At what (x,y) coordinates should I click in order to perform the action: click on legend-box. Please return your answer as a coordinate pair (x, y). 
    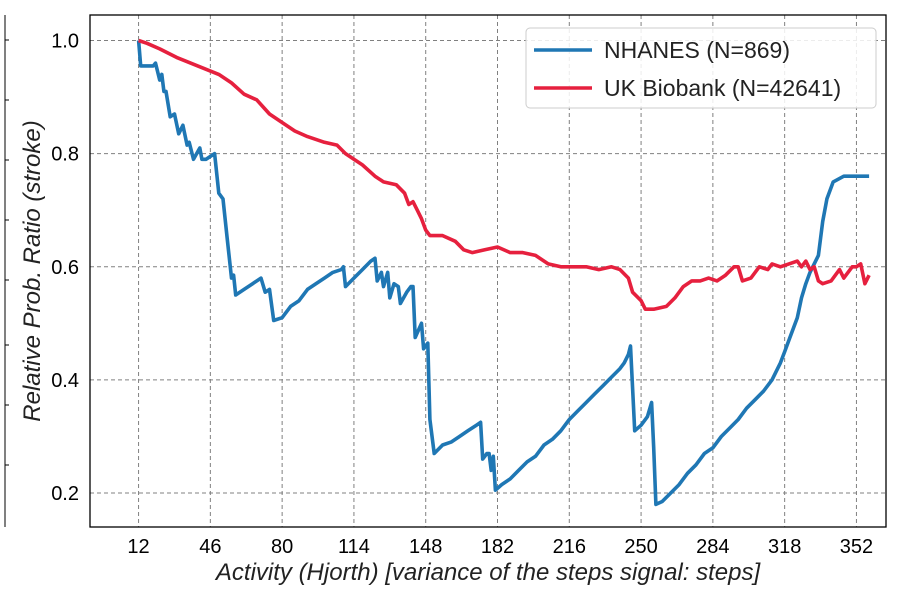
    Looking at the image, I should click on (701, 68).